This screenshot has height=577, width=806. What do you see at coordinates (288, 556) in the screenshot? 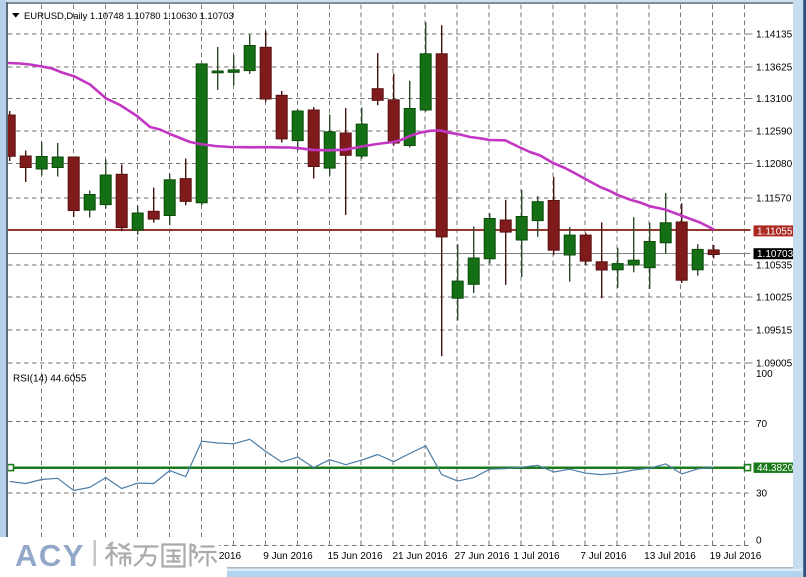
I see `svg-text: 9 Jun 2016` at bounding box center [288, 556].